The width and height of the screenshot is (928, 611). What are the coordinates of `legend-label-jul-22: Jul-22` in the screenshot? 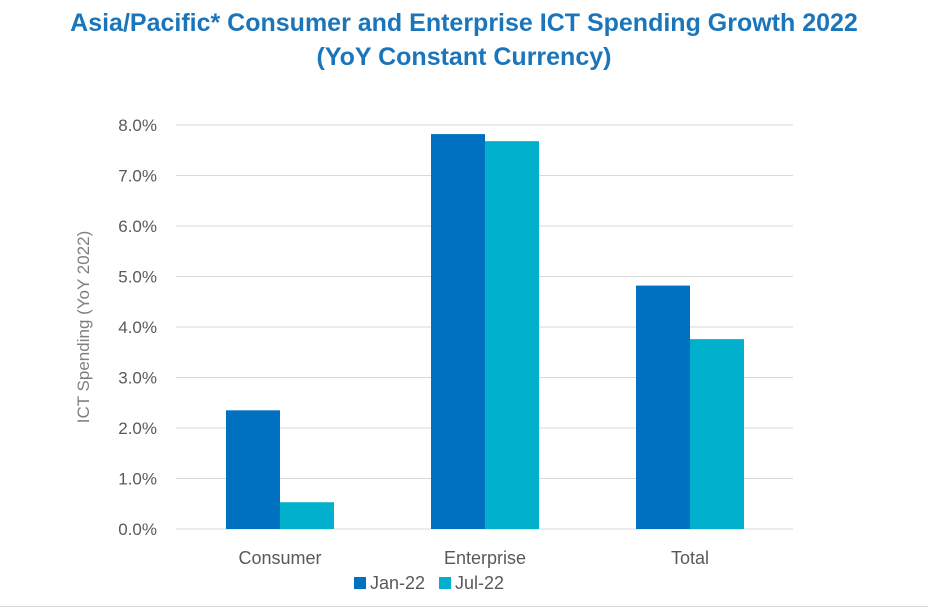 It's located at (479, 583).